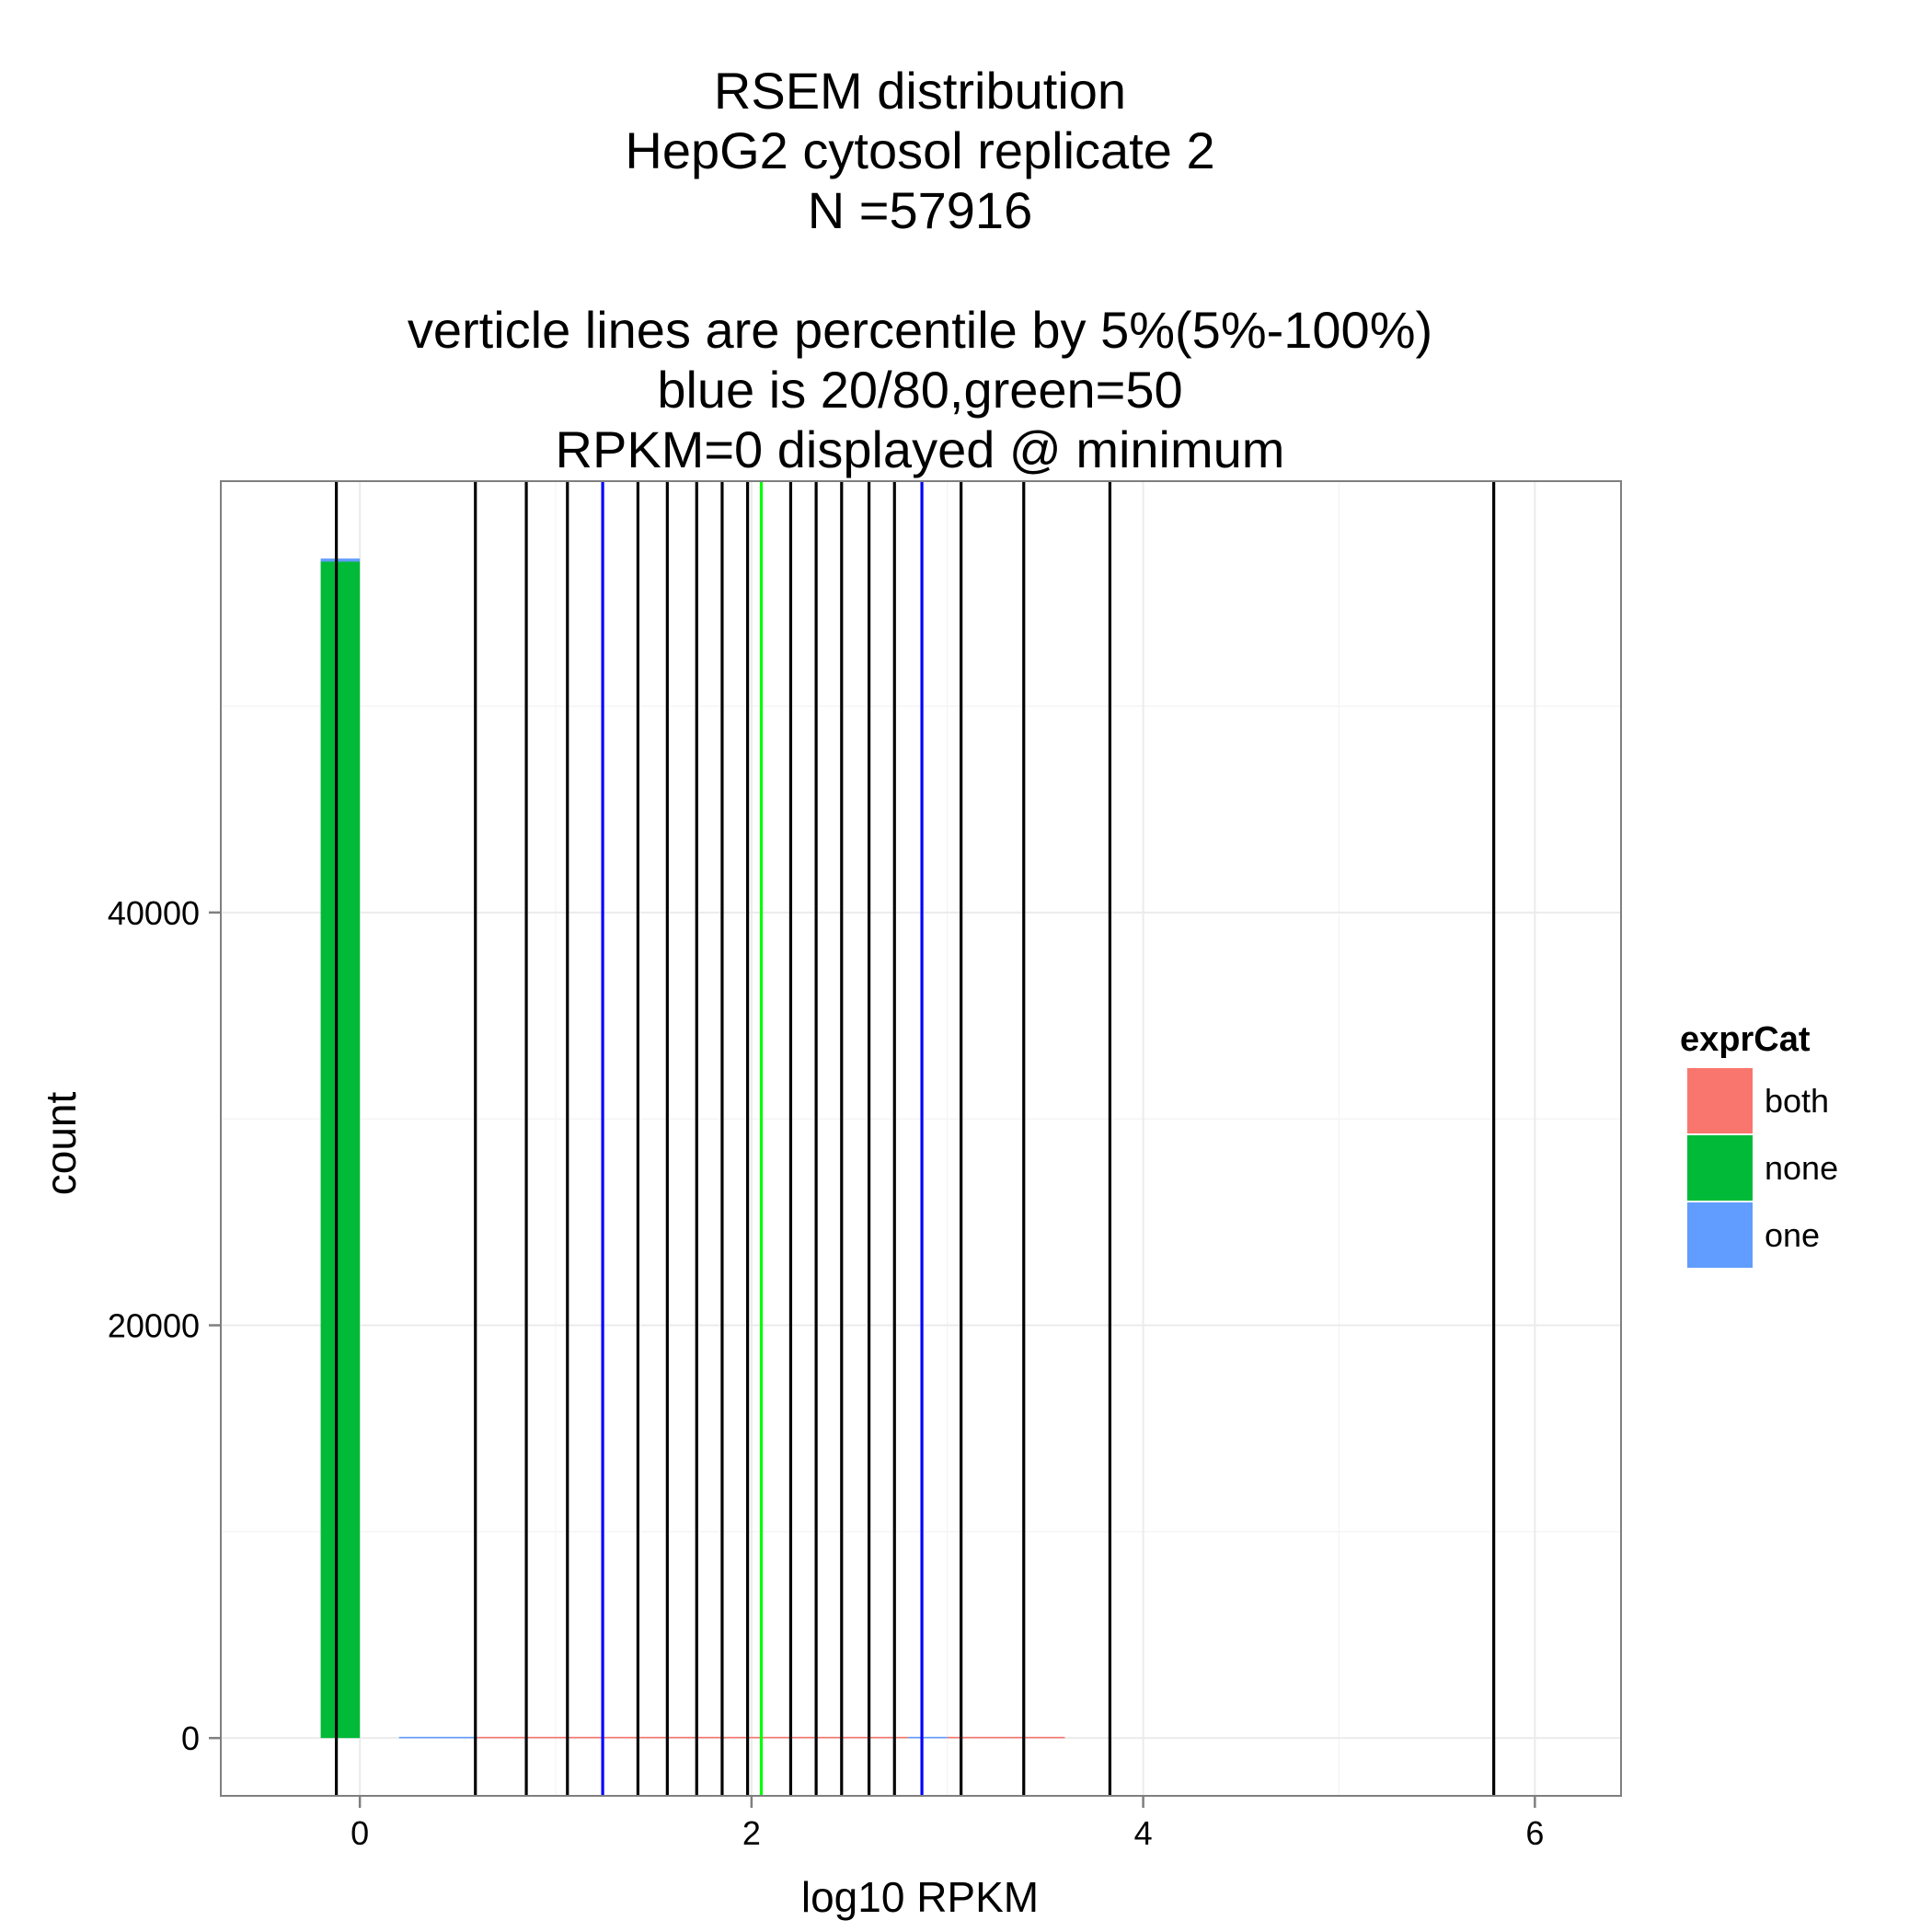 The image size is (1932, 1932). I want to click on legend-label-none: none, so click(1801, 1168).